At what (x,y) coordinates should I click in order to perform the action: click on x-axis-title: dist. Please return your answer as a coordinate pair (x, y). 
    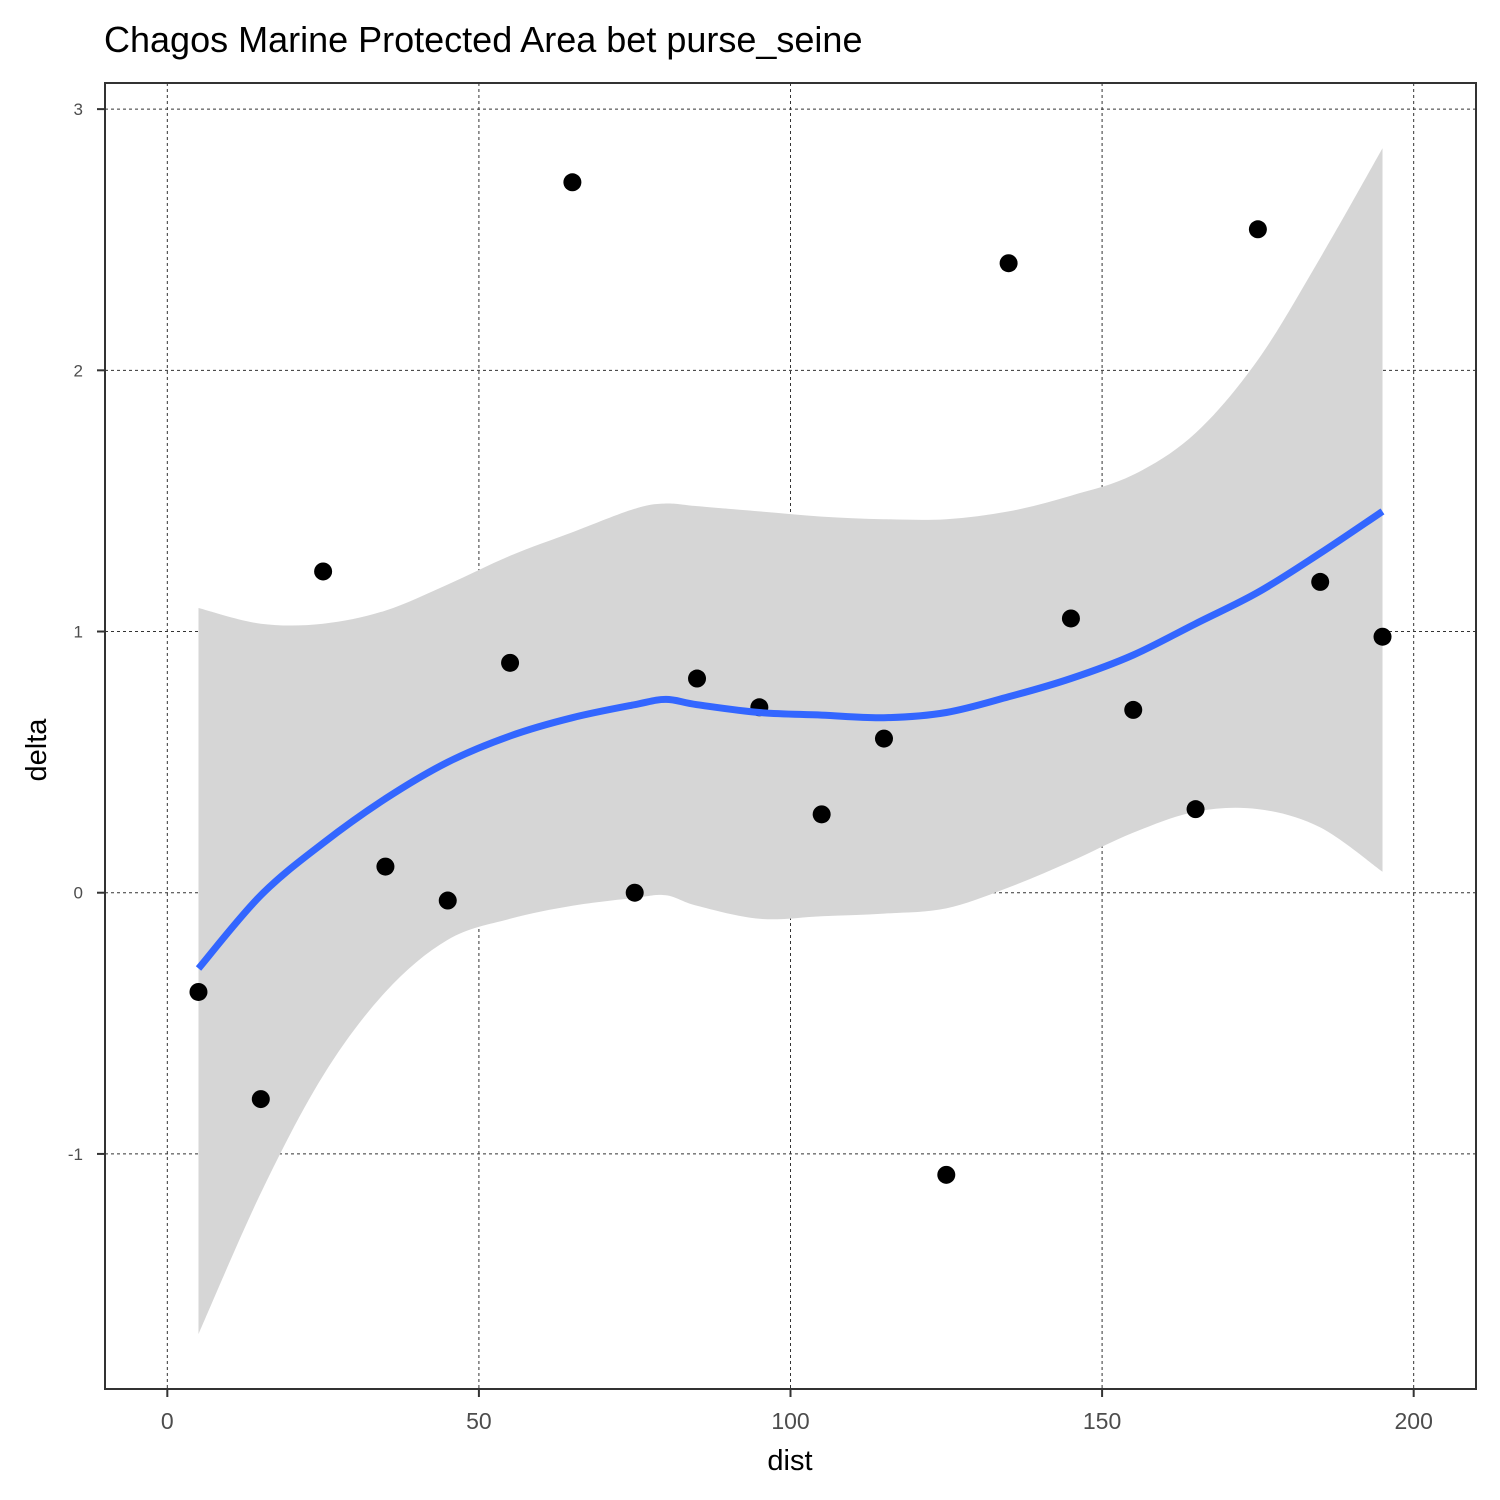
    Looking at the image, I should click on (789, 1461).